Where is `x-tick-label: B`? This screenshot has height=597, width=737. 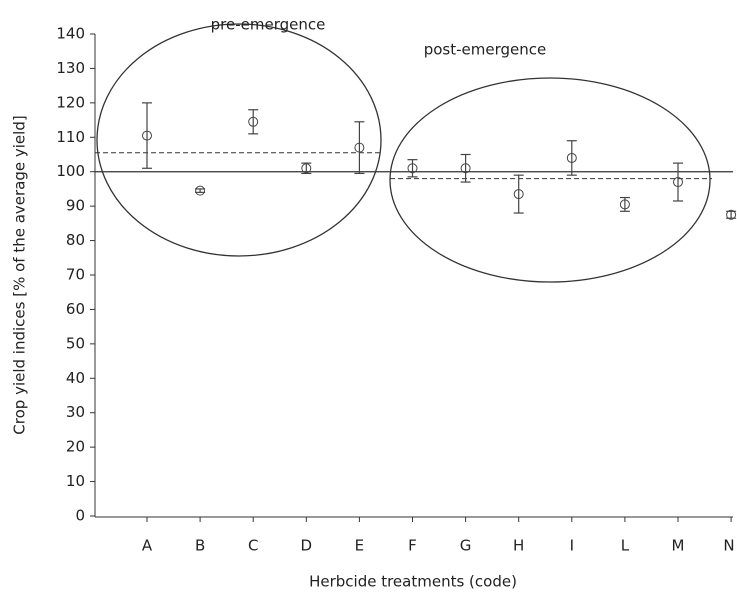 x-tick-label: B is located at coordinates (200, 546).